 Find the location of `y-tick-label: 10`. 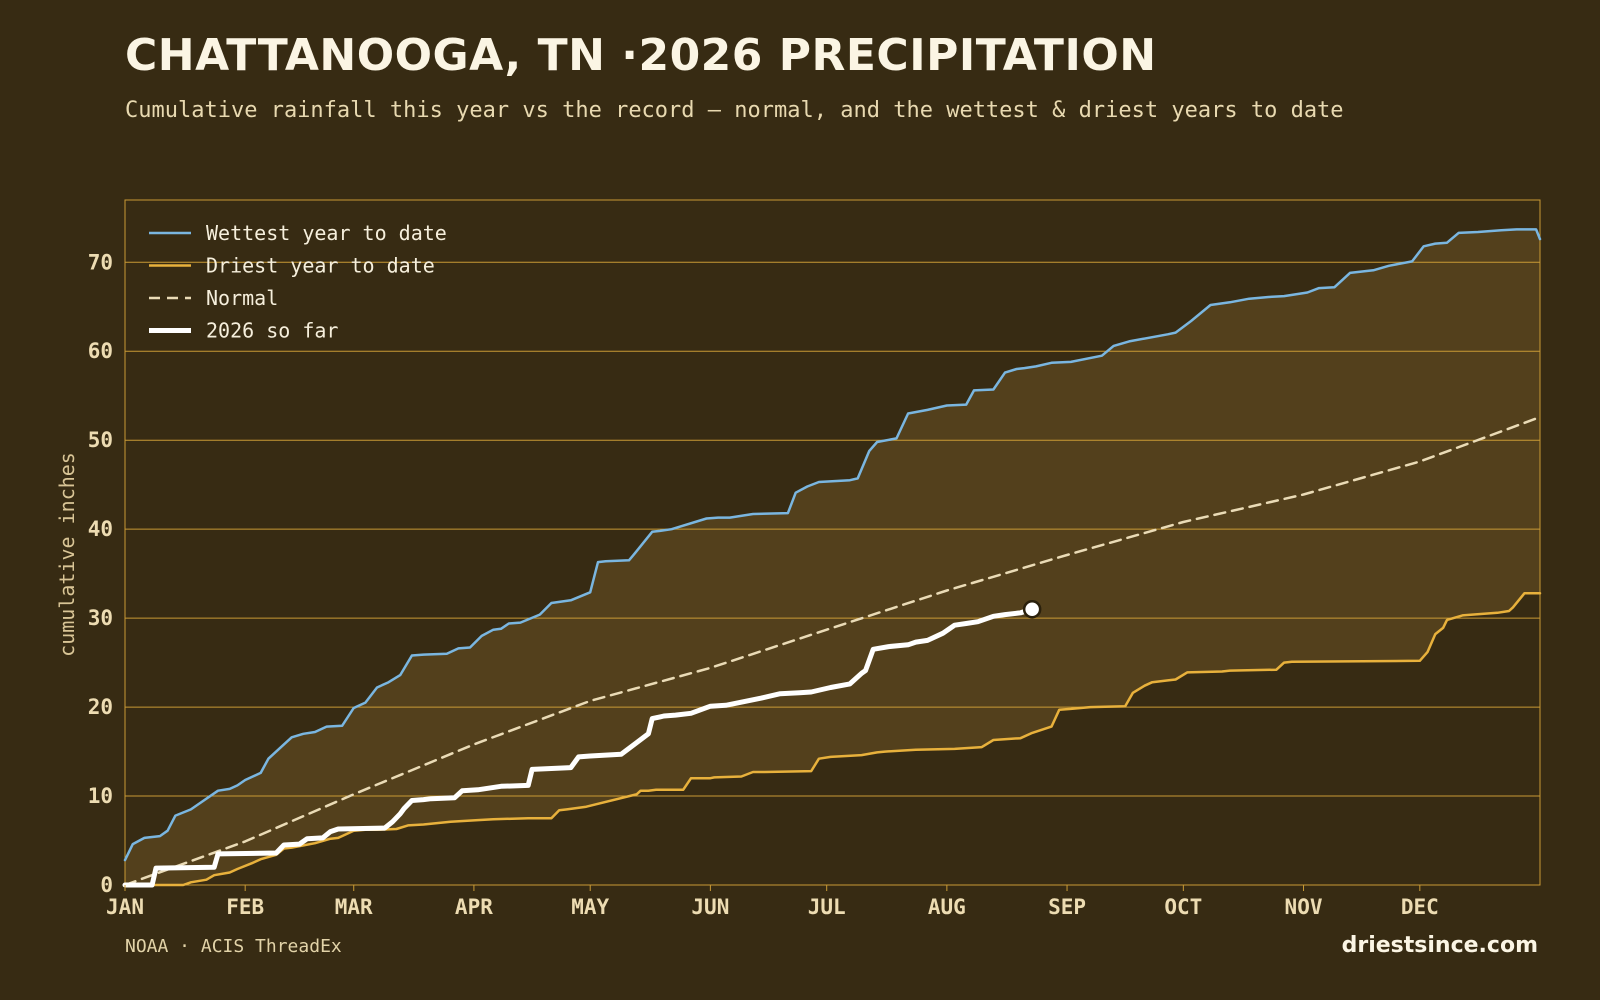

y-tick-label: 10 is located at coordinates (100, 796).